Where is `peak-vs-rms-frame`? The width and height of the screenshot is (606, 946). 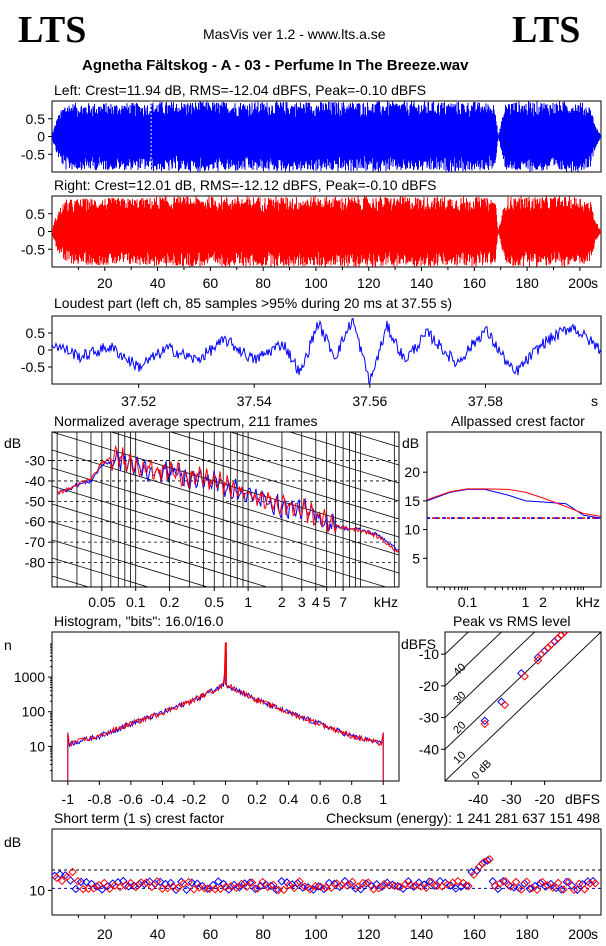
peak-vs-rms-frame is located at coordinates (523, 706).